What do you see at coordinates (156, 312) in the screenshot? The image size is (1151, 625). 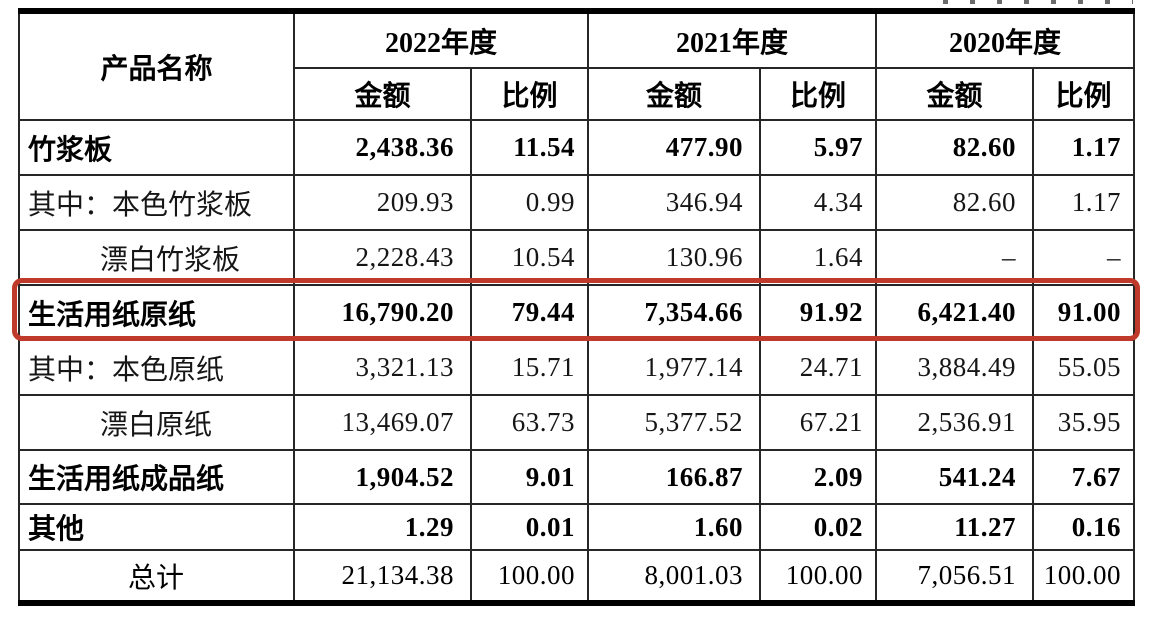 I see `product-name-cell: 生活用纸原纸` at bounding box center [156, 312].